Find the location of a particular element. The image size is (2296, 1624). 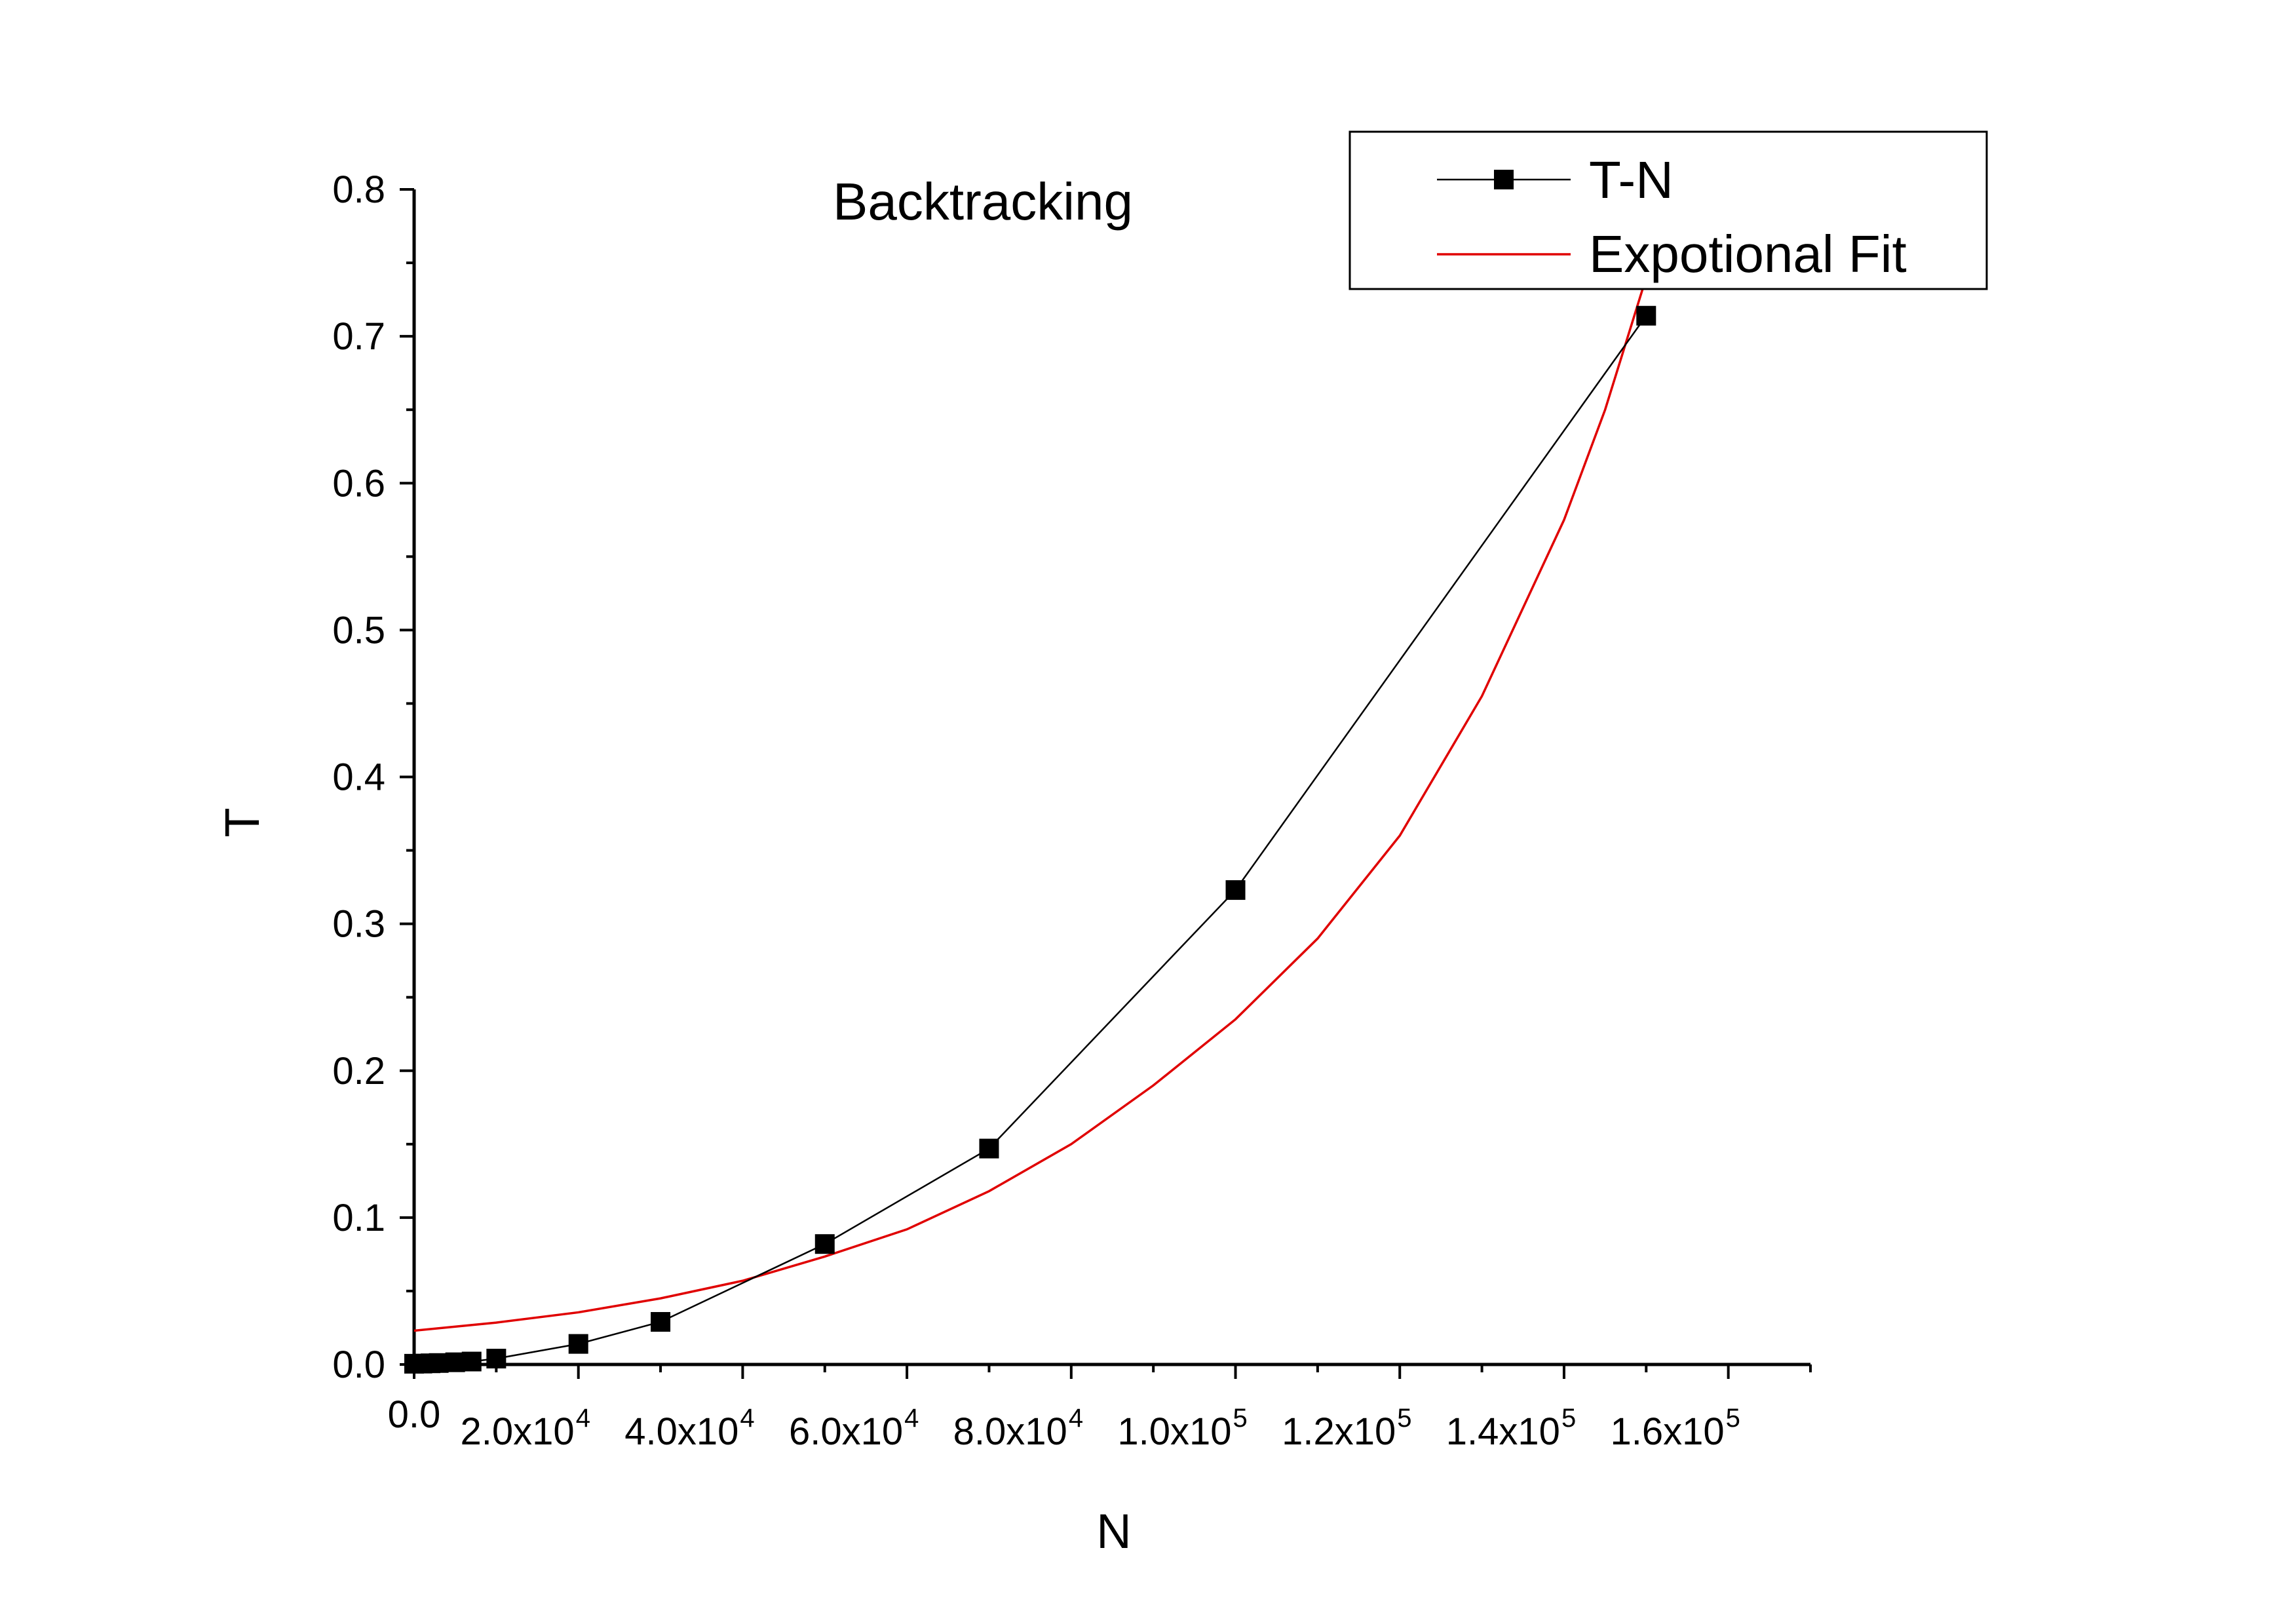

legend: T-N Expotional Fit is located at coordinates (1668, 210).